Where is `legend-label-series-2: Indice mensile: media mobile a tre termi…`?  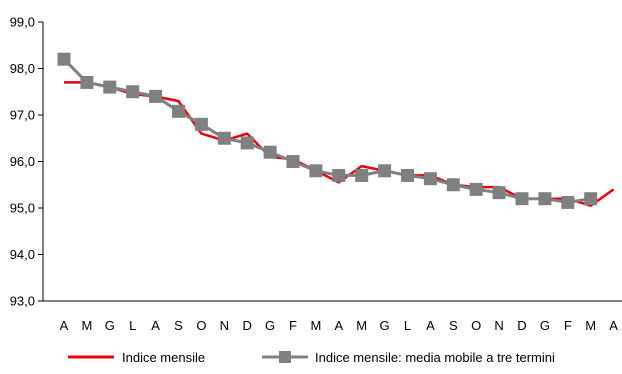
legend-label-series-2: Indice mensile: media mobile a tre termi… is located at coordinates (435, 357).